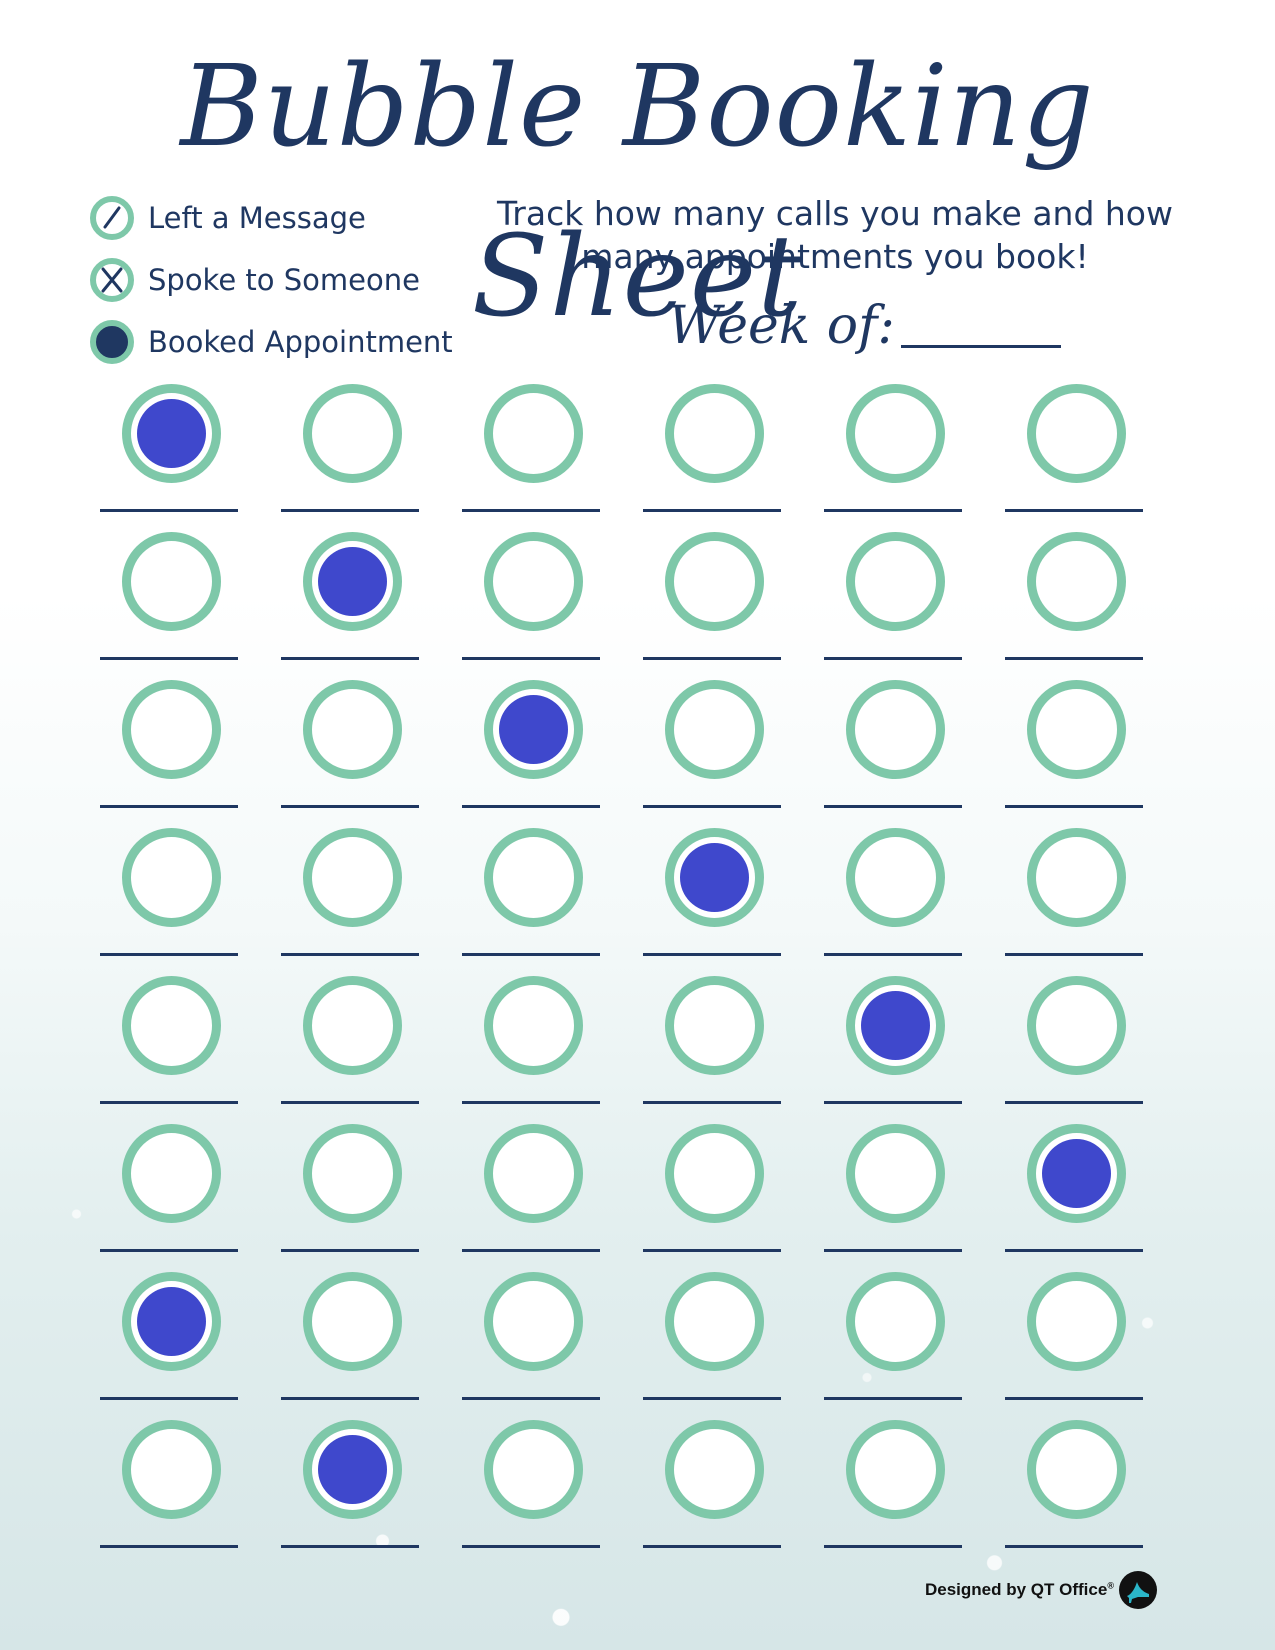 This screenshot has width=1275, height=1650. What do you see at coordinates (980, 346) in the screenshot?
I see `week-of-blank-line` at bounding box center [980, 346].